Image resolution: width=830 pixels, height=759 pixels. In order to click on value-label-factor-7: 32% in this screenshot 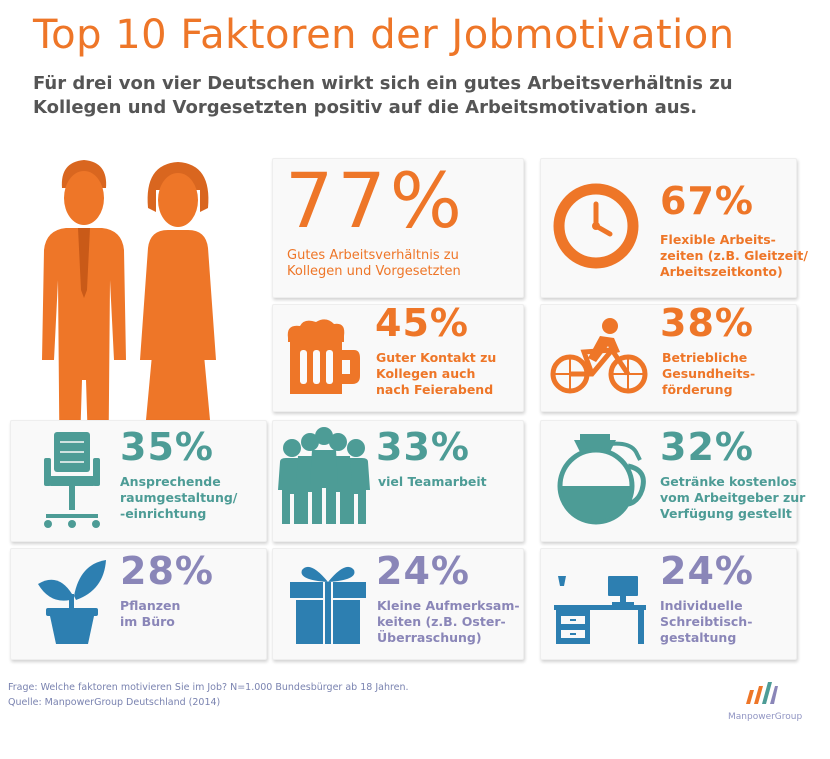, I will do `click(707, 447)`.